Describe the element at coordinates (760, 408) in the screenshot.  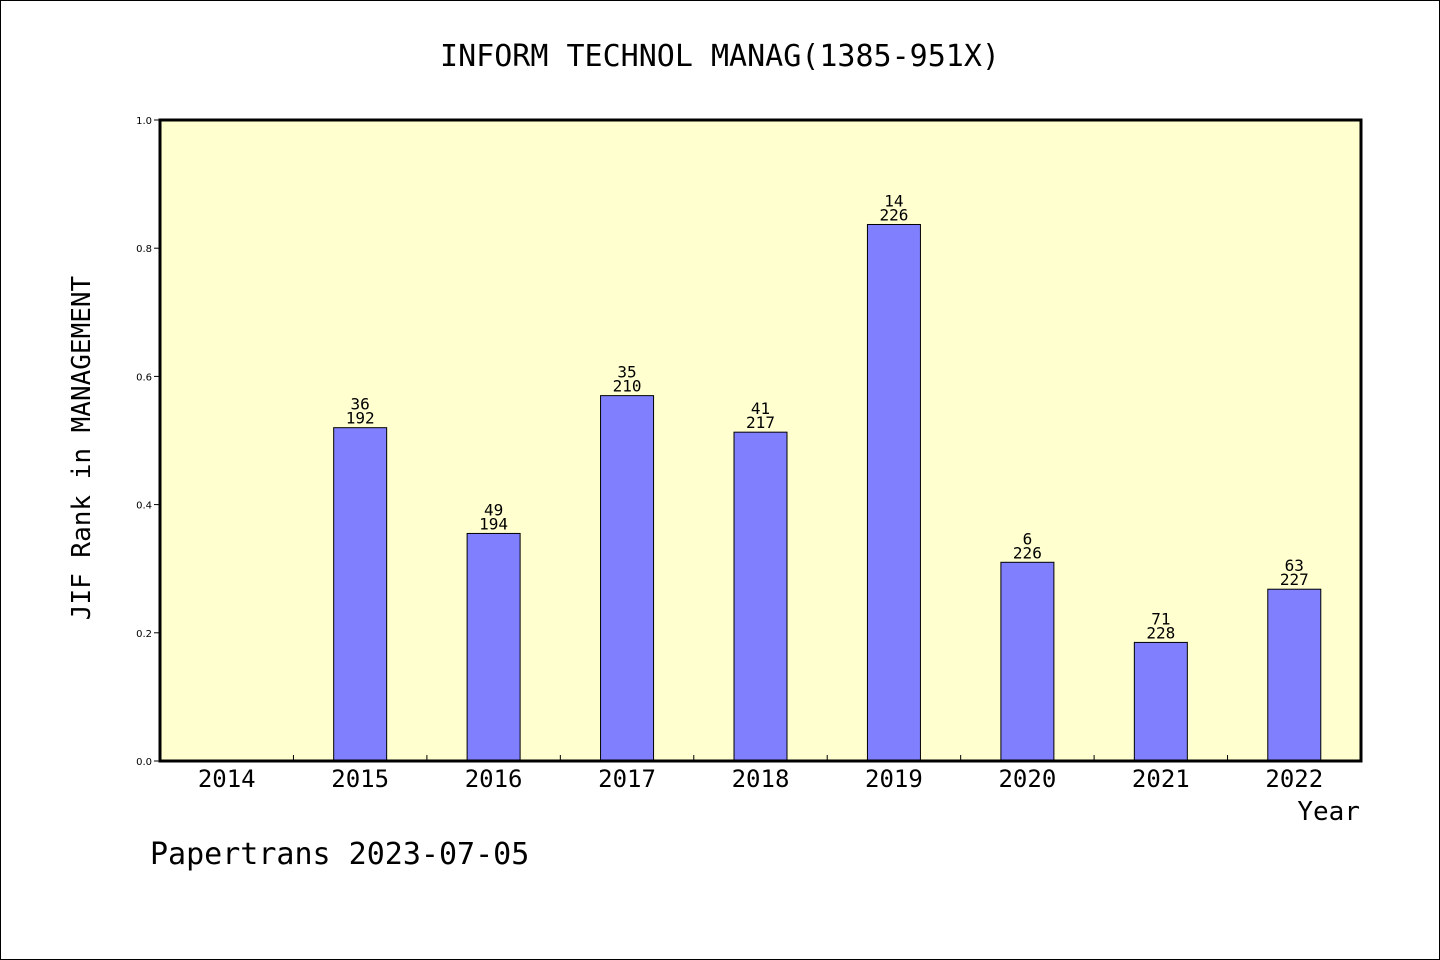
I see `data-label-top: 41` at that location.